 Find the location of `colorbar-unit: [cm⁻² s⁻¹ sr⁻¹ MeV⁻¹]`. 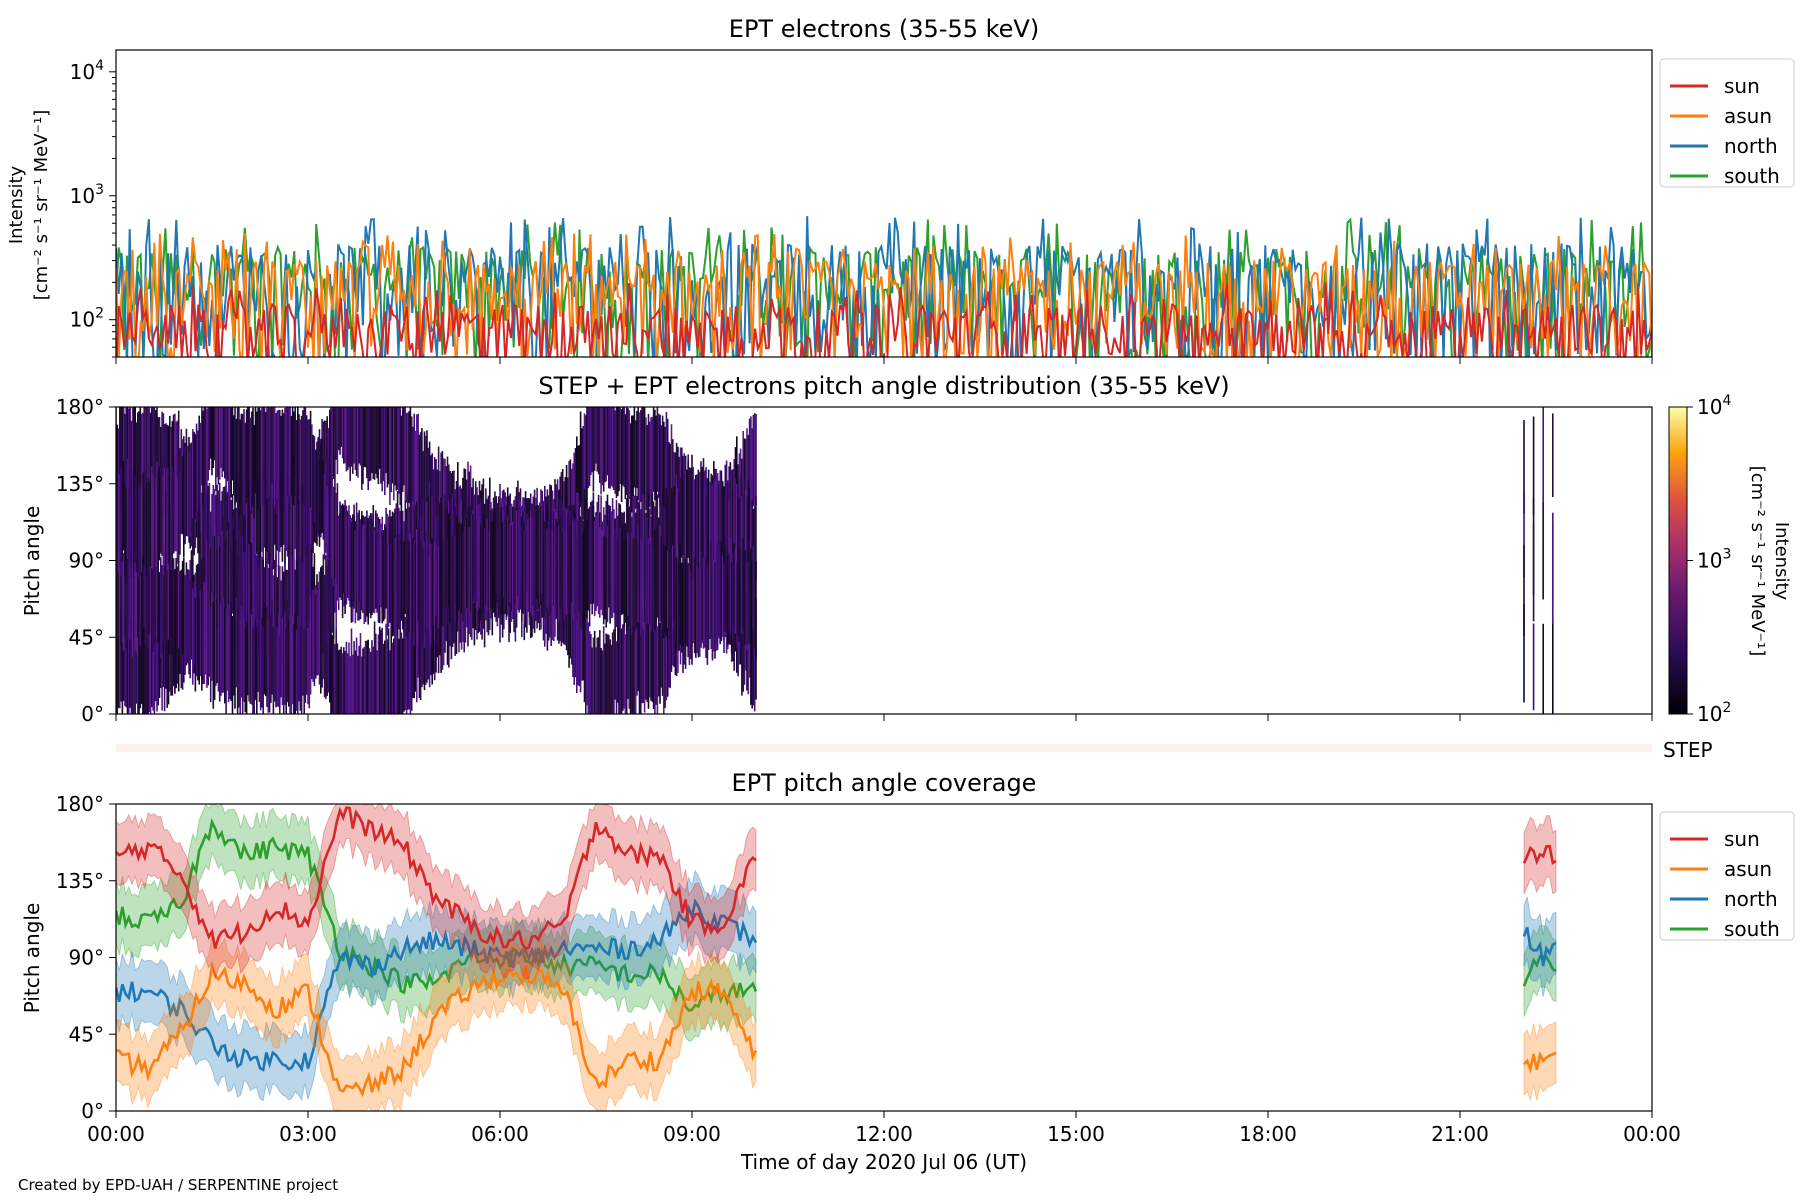

colorbar-unit: [cm⁻² s⁻¹ sr⁻¹ MeV⁻¹] is located at coordinates (1757, 561).